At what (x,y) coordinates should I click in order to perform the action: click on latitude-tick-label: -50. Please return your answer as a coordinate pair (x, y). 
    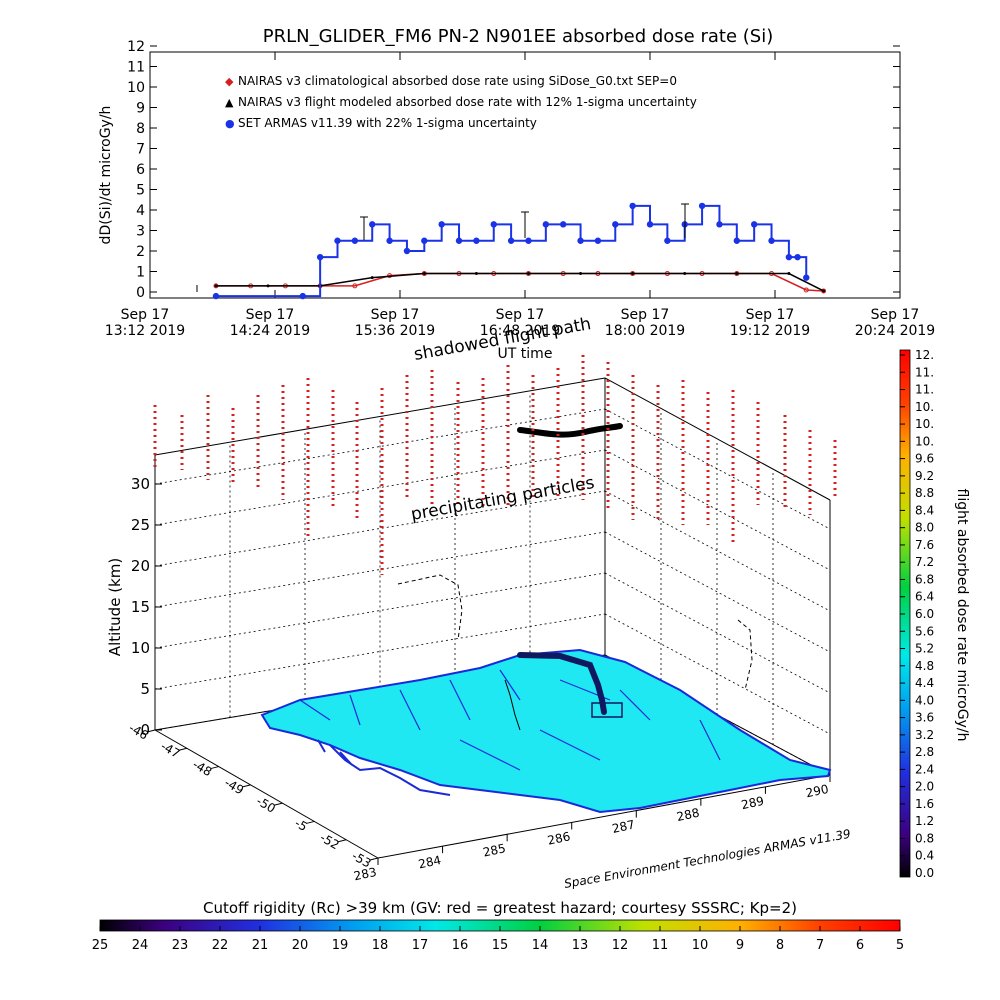
    Looking at the image, I should click on (266, 805).